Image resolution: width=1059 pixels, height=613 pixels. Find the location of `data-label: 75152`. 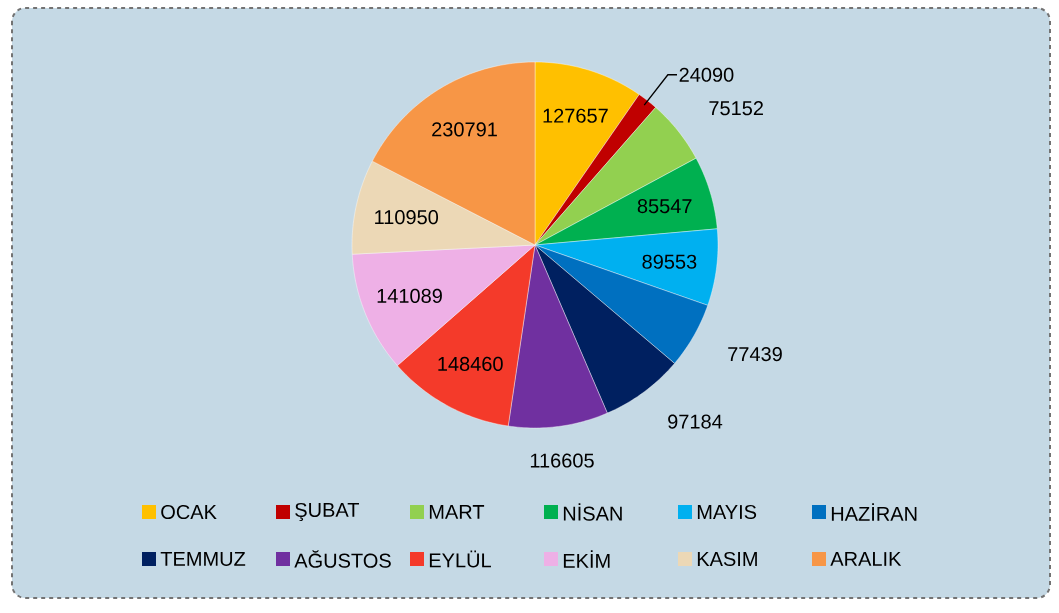

data-label: 75152 is located at coordinates (736, 108).